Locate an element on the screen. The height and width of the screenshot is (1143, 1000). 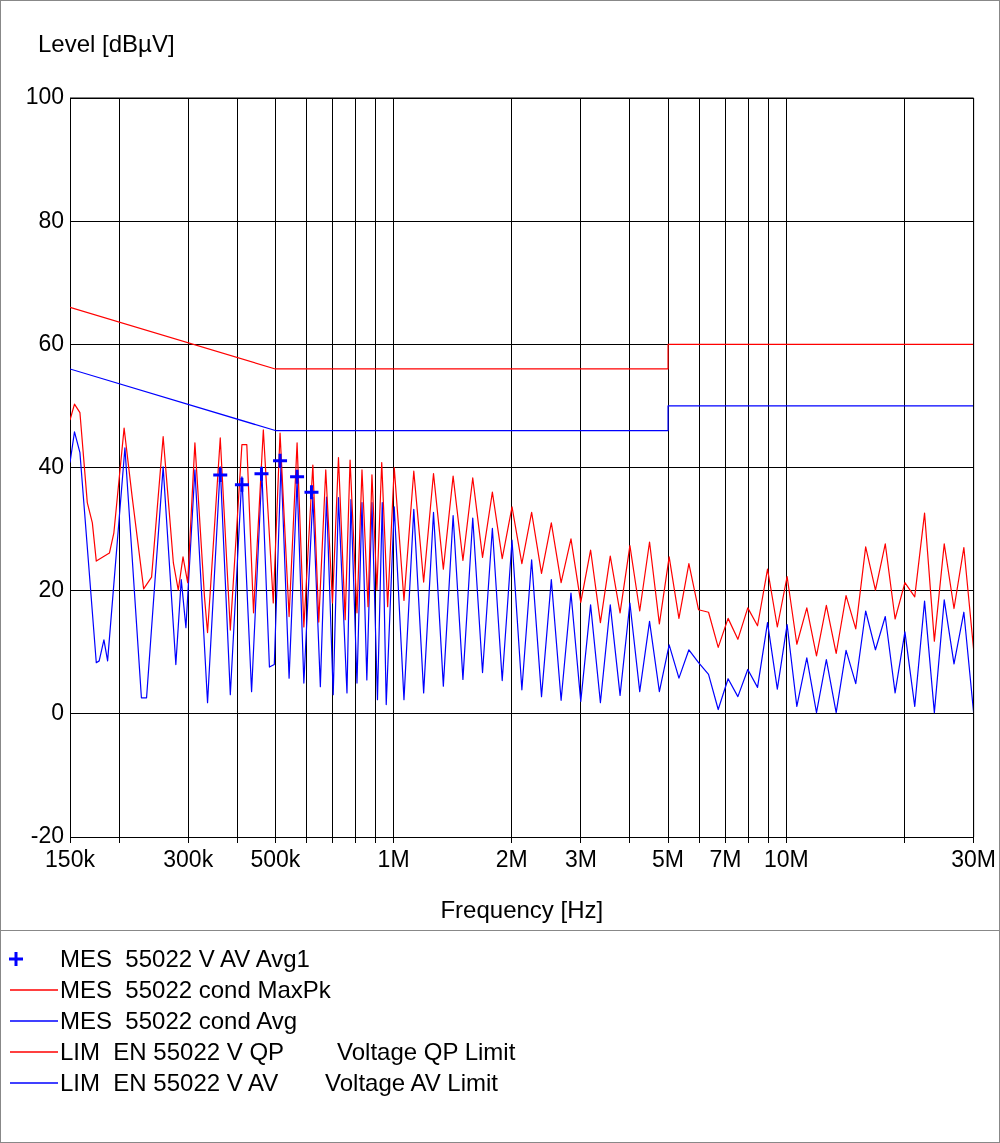
y-tick-label: 60 is located at coordinates (51, 342).